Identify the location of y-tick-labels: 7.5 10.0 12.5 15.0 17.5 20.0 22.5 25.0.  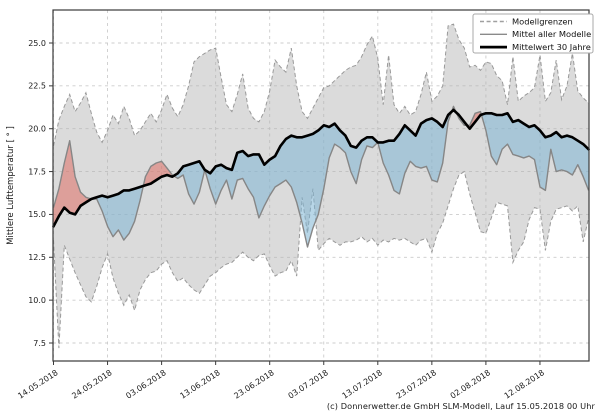
(37, 193).